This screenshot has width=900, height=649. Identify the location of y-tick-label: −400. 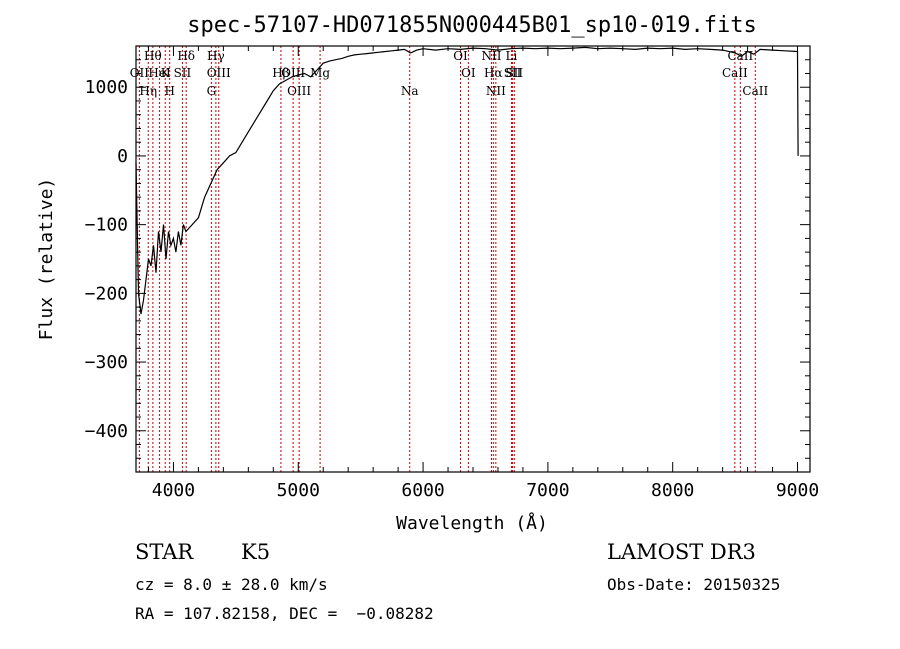
(106, 431).